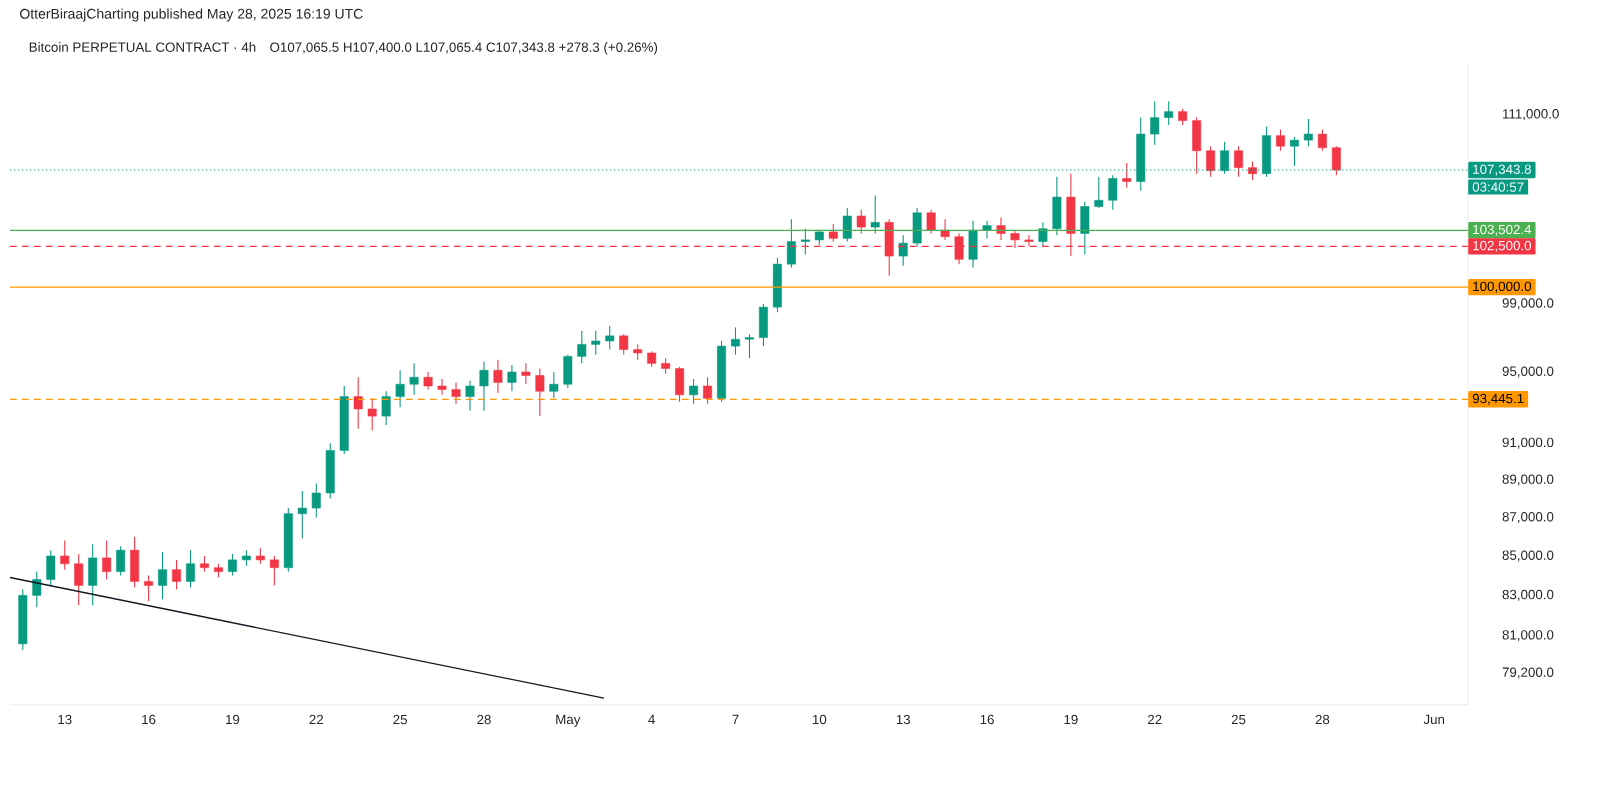 Image resolution: width=1600 pixels, height=791 pixels. What do you see at coordinates (1528, 636) in the screenshot?
I see `y-tick-label: 81,000.0` at bounding box center [1528, 636].